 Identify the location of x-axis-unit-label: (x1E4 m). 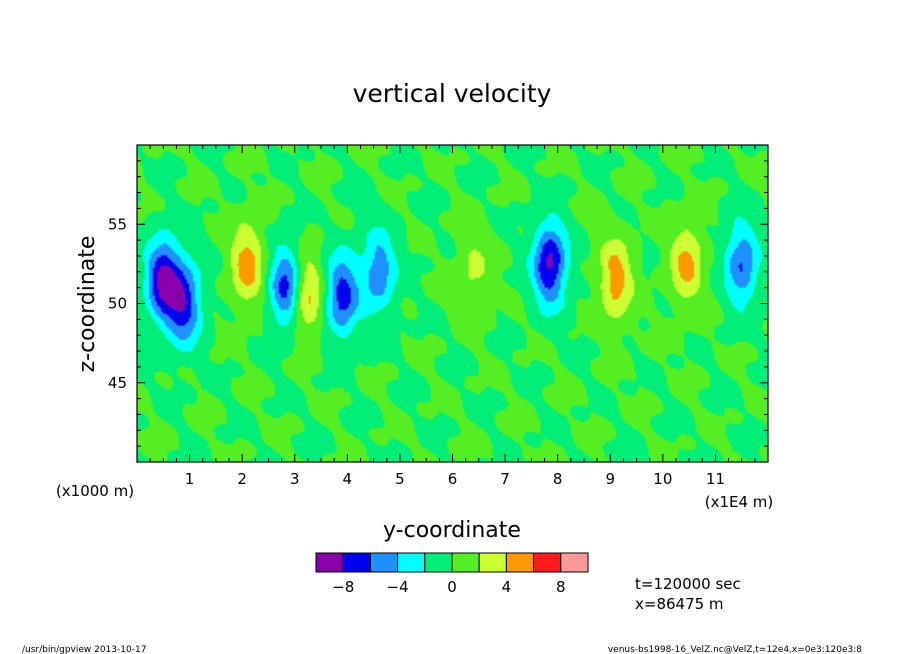
(739, 502).